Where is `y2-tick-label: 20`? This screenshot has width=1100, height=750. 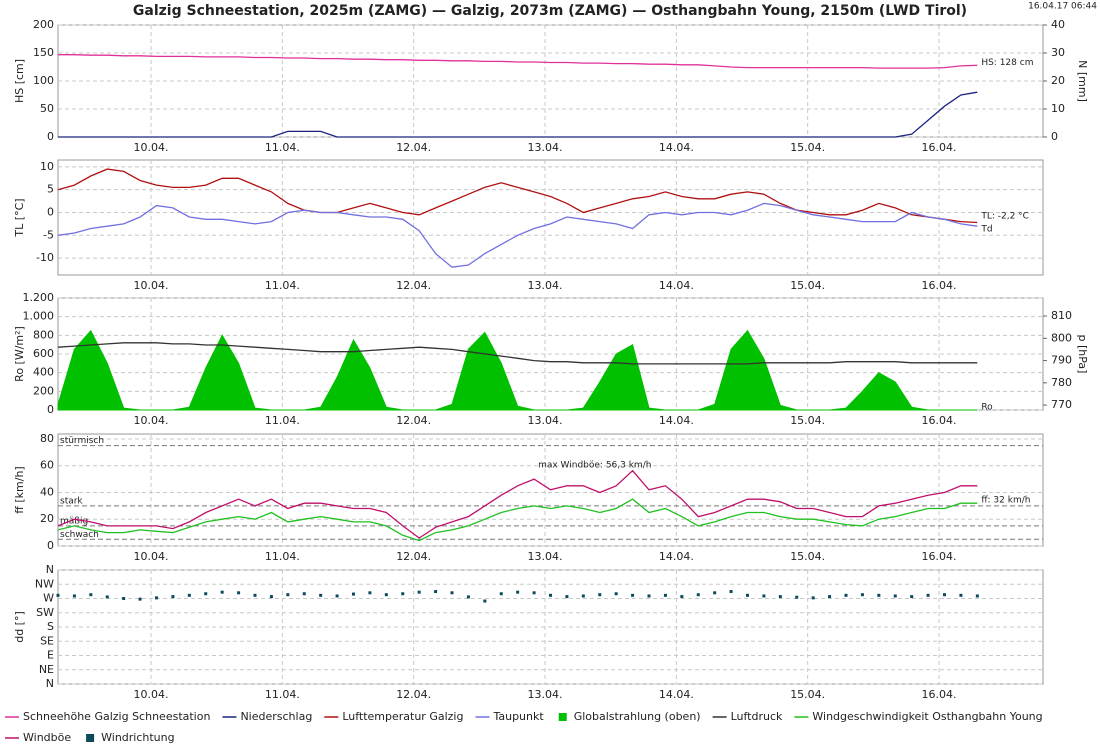
y2-tick-label: 20 is located at coordinates (1058, 80).